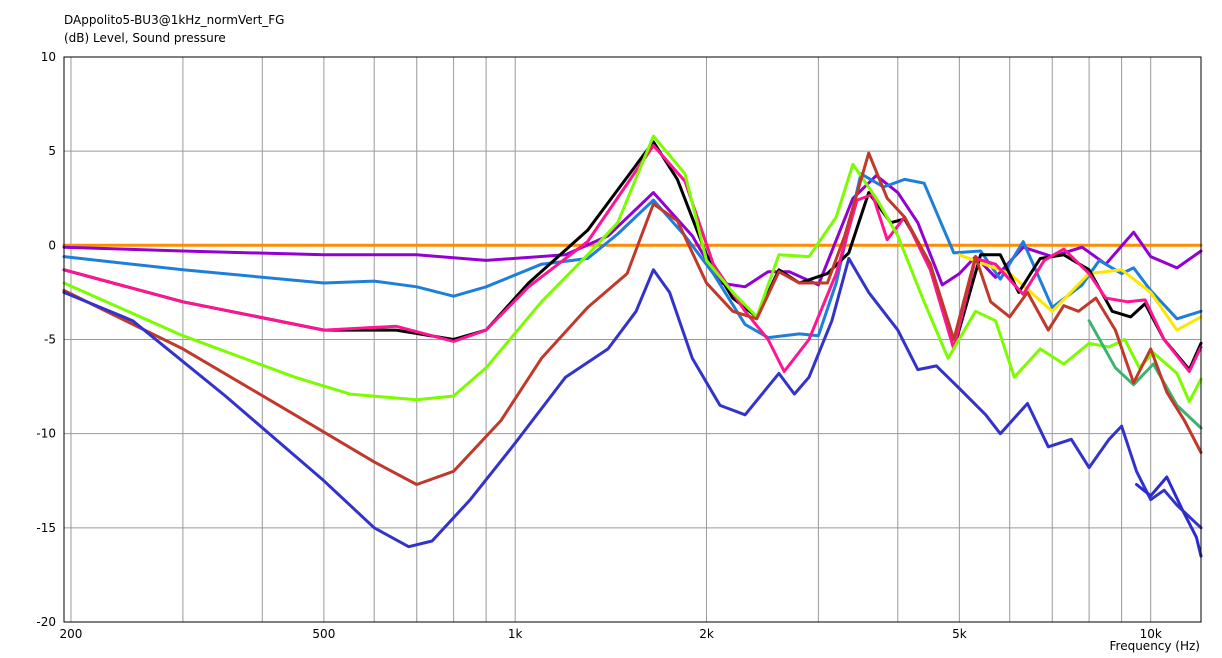  What do you see at coordinates (71, 634) in the screenshot?
I see `x-tick-label: 200` at bounding box center [71, 634].